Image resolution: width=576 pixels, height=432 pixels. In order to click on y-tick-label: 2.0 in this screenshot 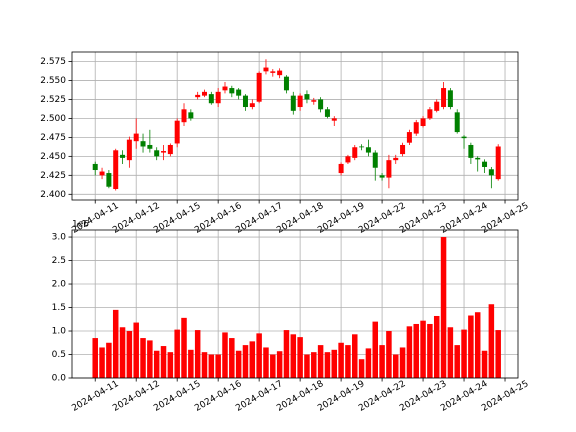, I will do `click(59, 285)`.